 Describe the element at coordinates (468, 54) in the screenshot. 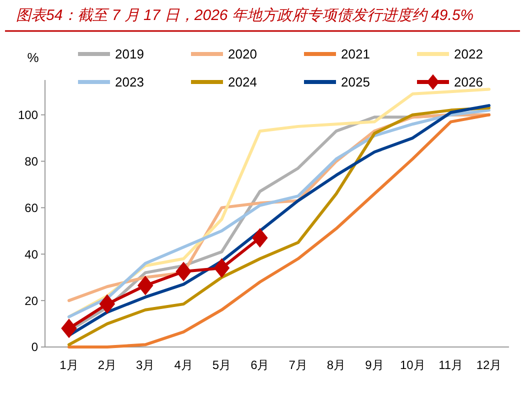

I see `legend-label: 2022` at that location.